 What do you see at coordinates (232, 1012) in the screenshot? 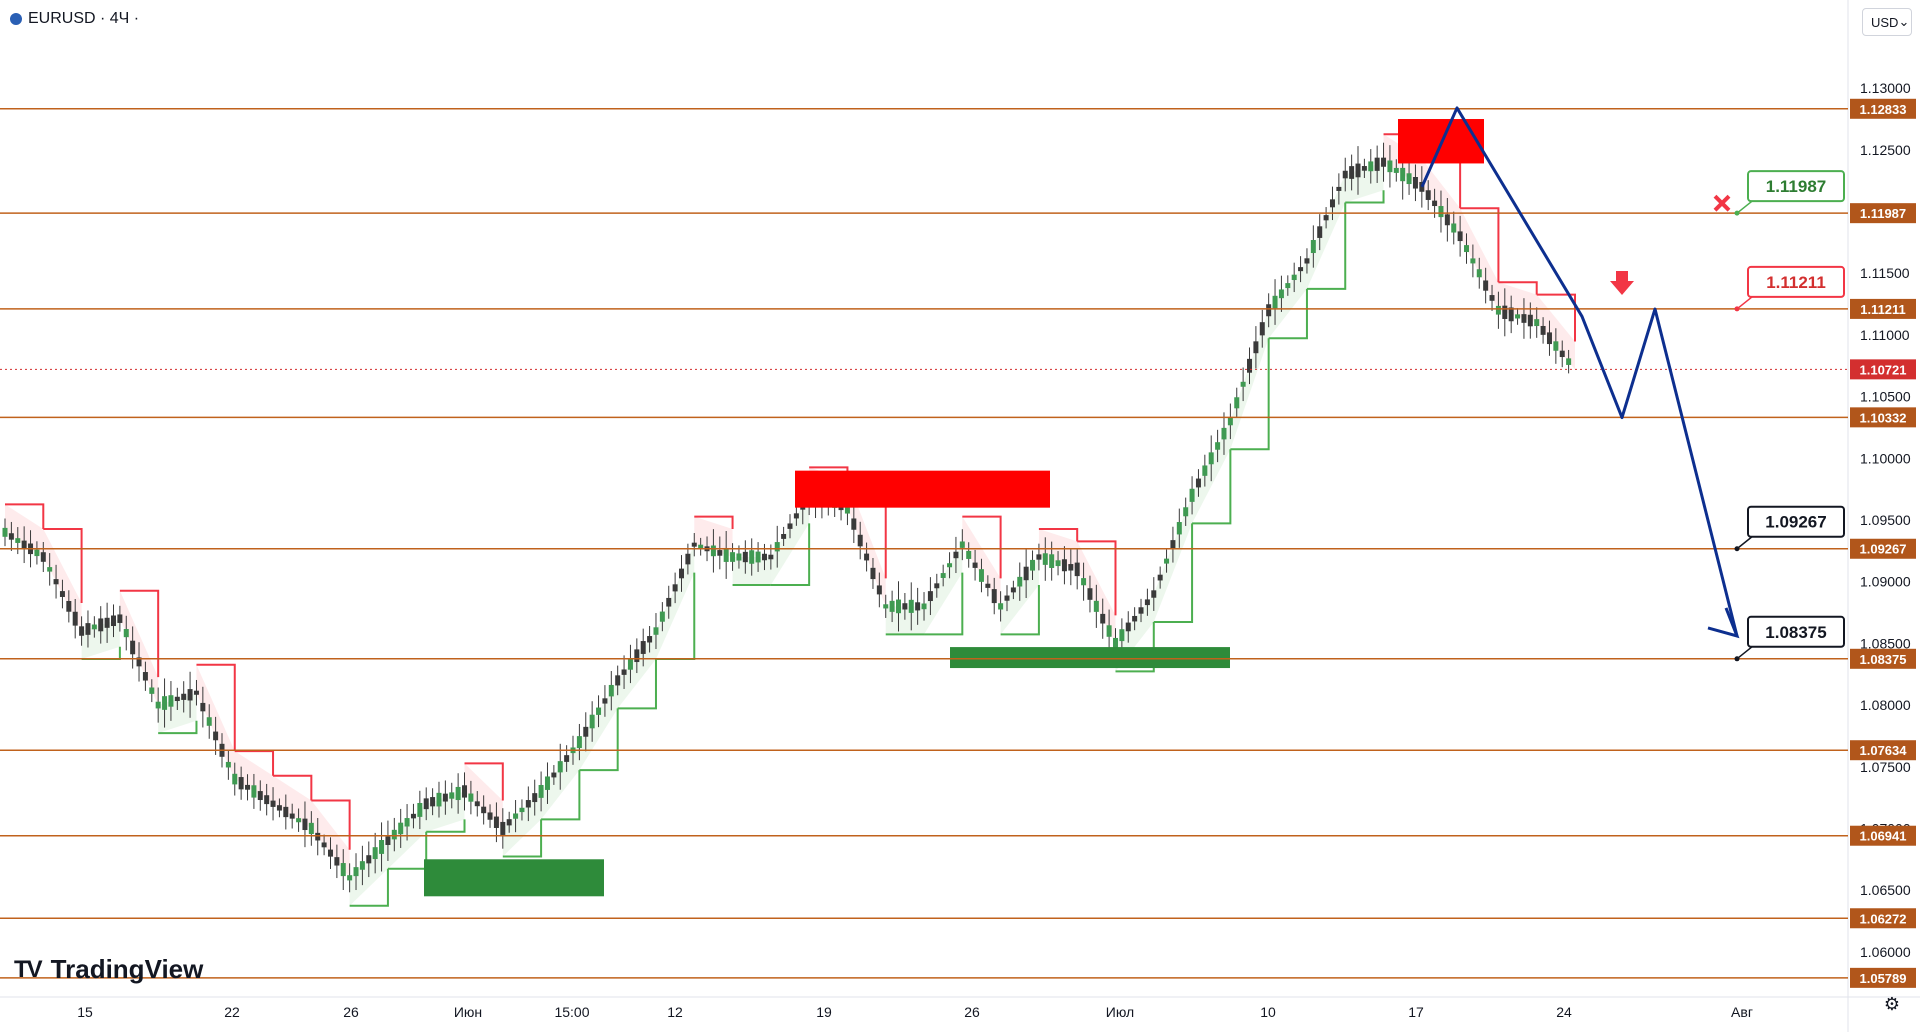
I see `x-tick-label-1: 22` at bounding box center [232, 1012].